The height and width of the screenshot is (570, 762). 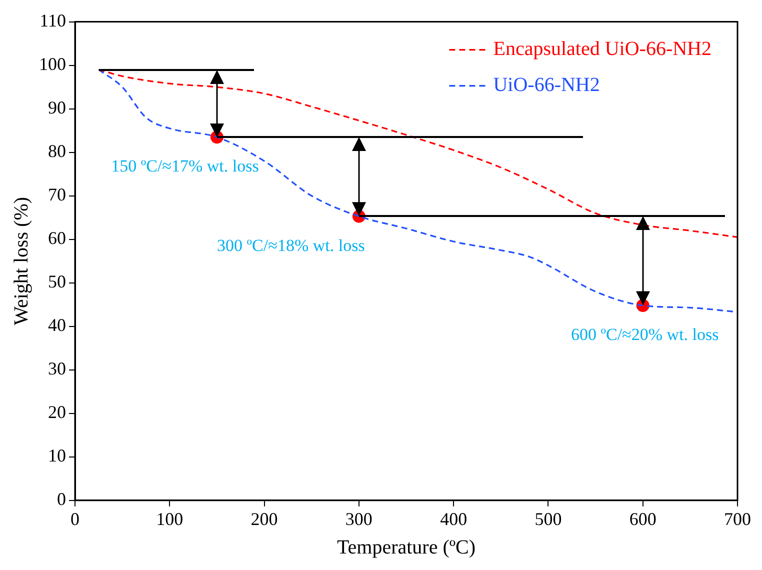 I want to click on annotation: 300 ºC/≈18% wt. loss, so click(x=291, y=245).